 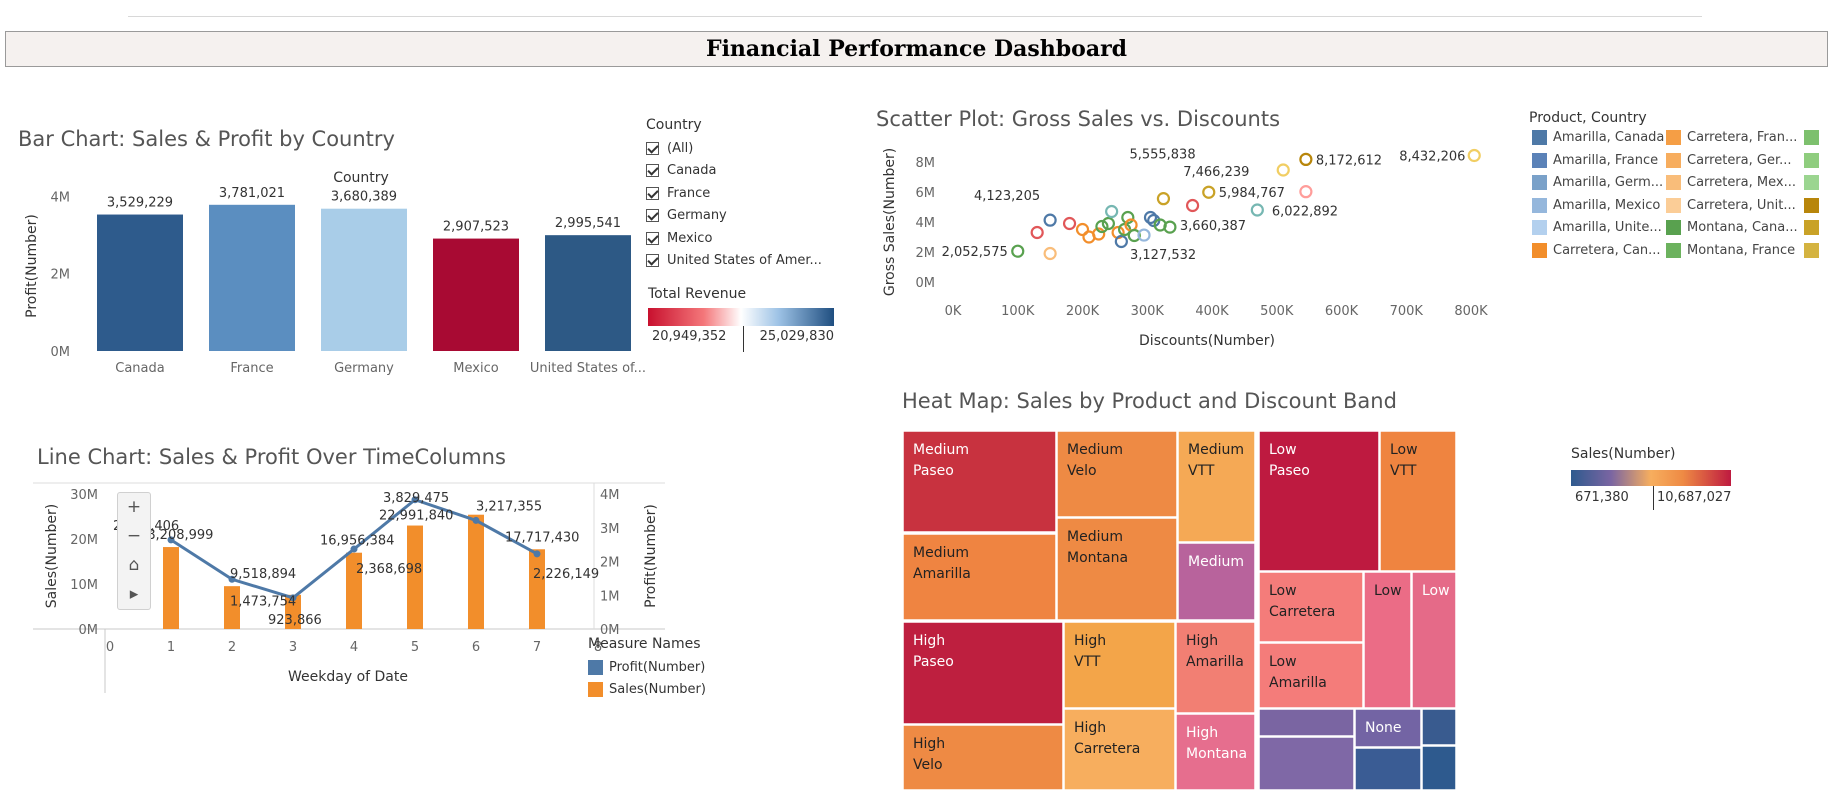 I want to click on measure-legend-item: Sales(Number), so click(x=647, y=689).